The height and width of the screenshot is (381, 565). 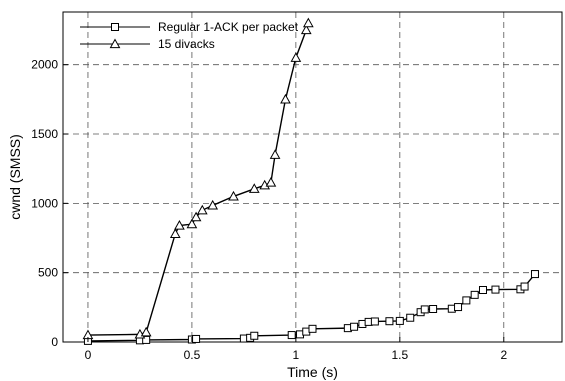 I want to click on x-tick-label: 0.5, so click(x=192, y=355).